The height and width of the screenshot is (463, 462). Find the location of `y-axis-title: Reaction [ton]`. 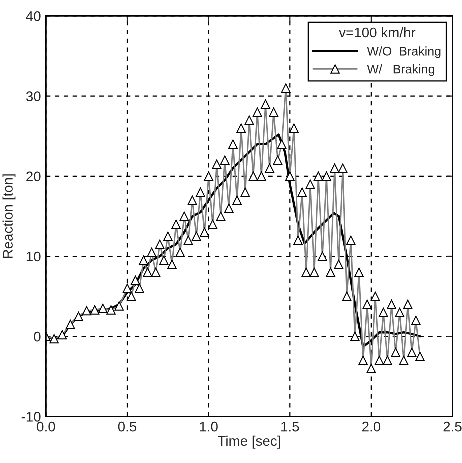

y-axis-title: Reaction [ton] is located at coordinates (9, 216).